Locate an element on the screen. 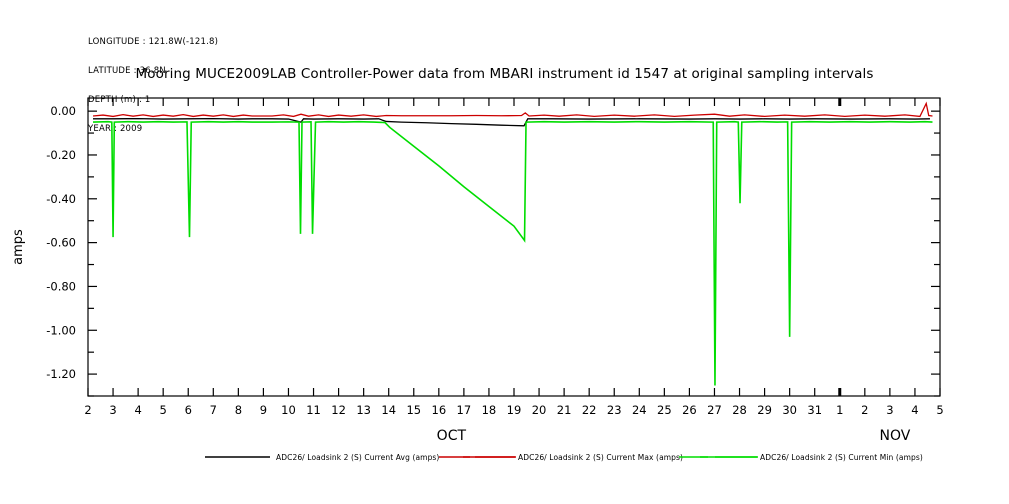 The height and width of the screenshot is (504, 1009). x-axis-tick-label: 20 is located at coordinates (539, 410).